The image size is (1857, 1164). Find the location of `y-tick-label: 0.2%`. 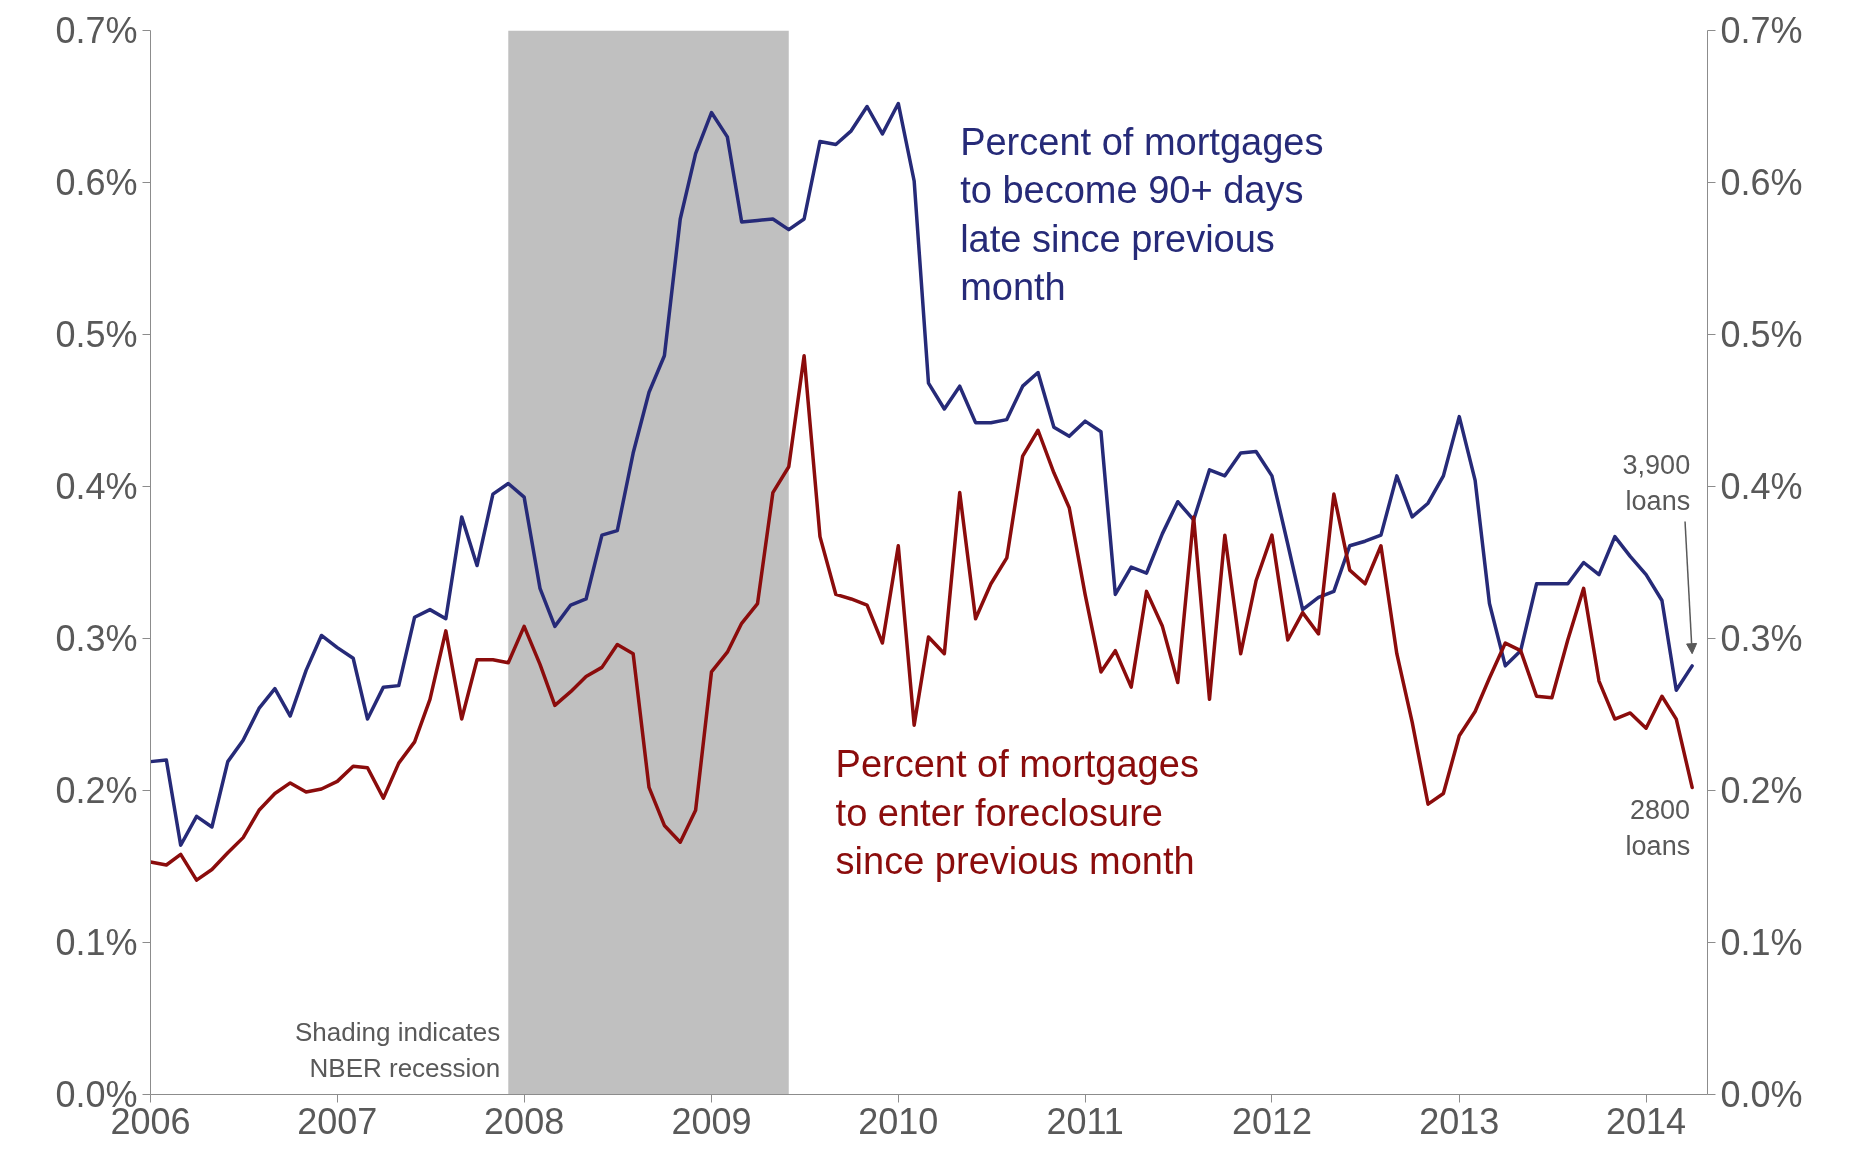

y-tick-label: 0.2% is located at coordinates (96, 790).